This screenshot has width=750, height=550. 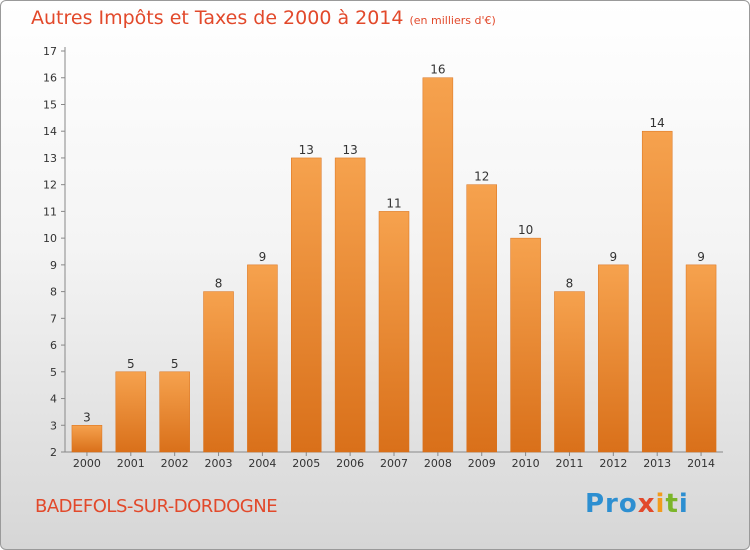 I want to click on x-tick-label: 2012, so click(x=613, y=463).